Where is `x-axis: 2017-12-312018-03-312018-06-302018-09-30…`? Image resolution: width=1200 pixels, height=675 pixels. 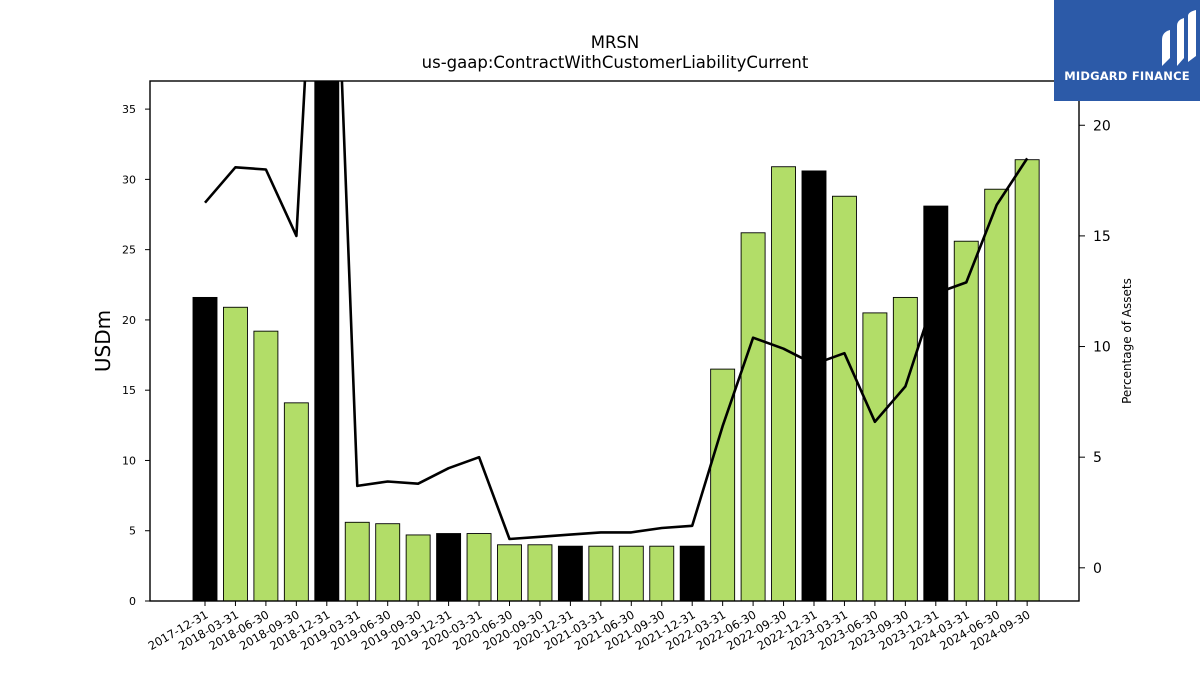 x-axis: 2017-12-312018-03-312018-06-302018-09-30… is located at coordinates (589, 627).